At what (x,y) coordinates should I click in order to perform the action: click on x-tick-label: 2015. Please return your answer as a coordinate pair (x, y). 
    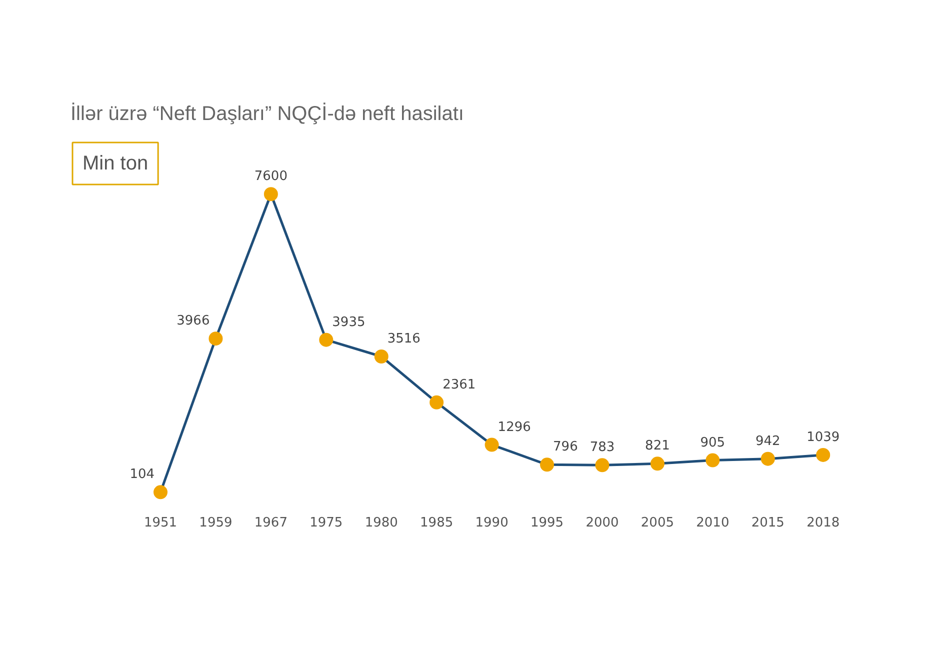
    Looking at the image, I should click on (767, 523).